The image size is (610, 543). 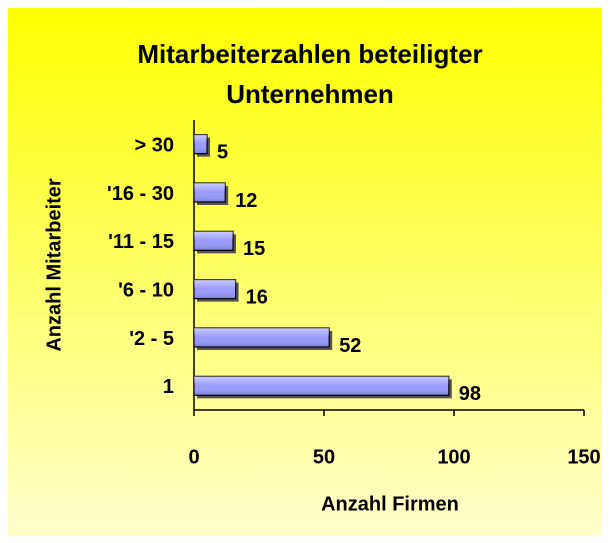 I want to click on x-tick-label: 0, so click(x=193, y=457).